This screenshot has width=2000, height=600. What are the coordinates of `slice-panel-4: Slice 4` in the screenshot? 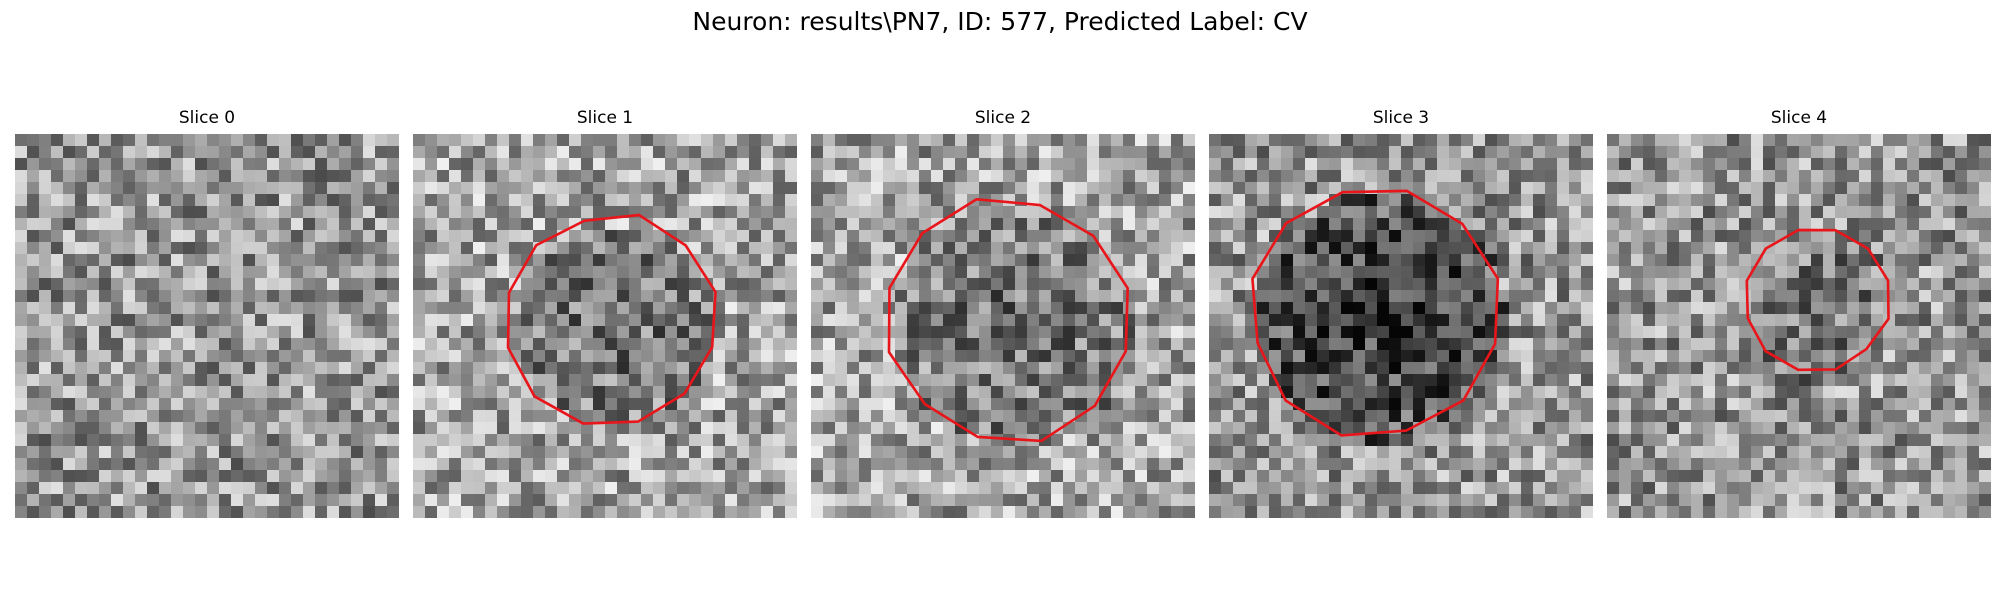 It's located at (1799, 313).